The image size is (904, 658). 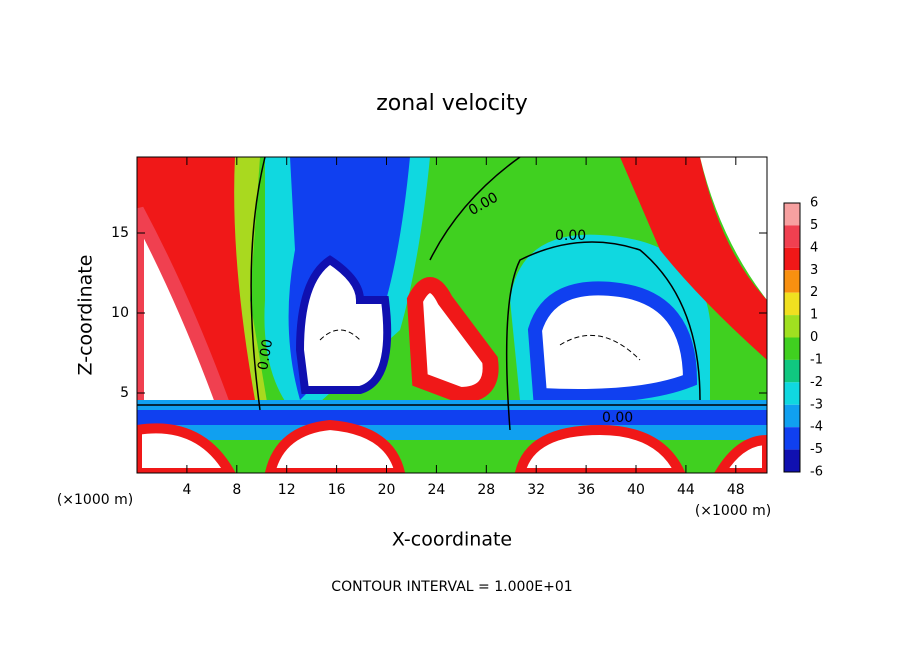 What do you see at coordinates (814, 247) in the screenshot?
I see `colorbar-label: 4` at bounding box center [814, 247].